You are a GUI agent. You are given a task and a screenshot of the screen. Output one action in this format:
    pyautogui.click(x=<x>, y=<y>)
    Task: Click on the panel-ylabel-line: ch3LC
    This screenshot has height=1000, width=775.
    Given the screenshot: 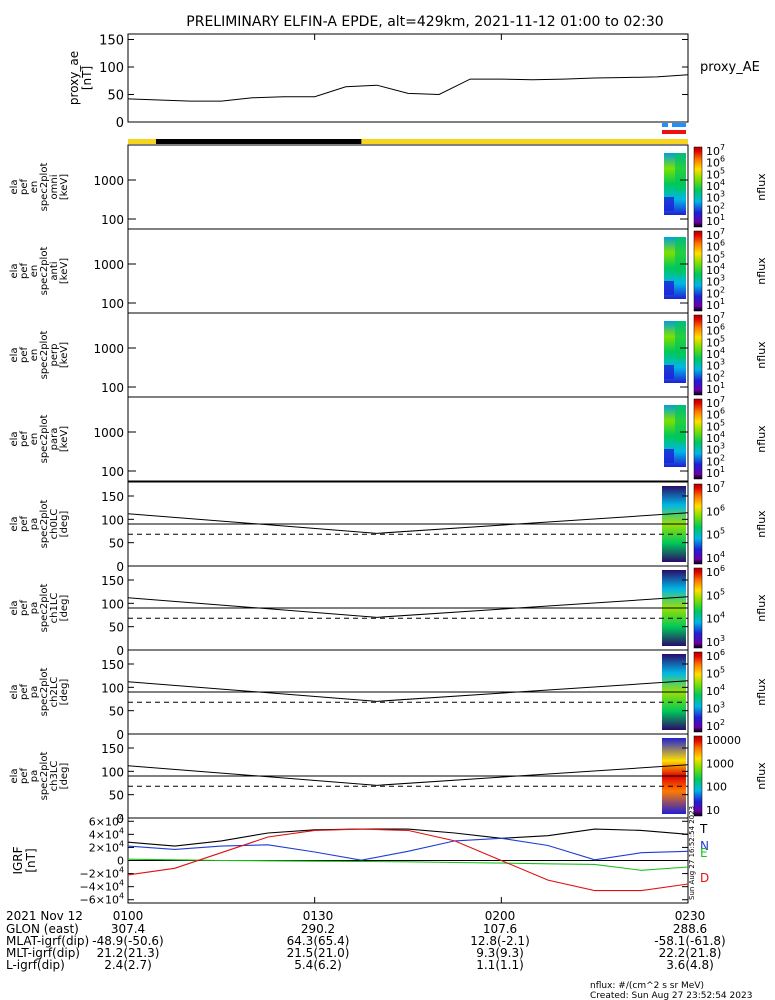 What is the action you would take?
    pyautogui.click(x=54, y=776)
    